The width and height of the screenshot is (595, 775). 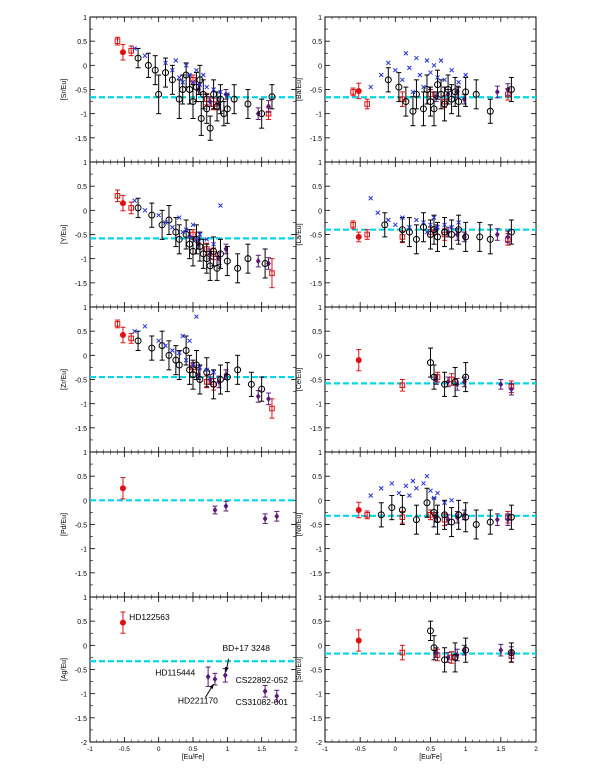 What do you see at coordinates (81, 671) in the screenshot?
I see `y-tick-label: -0.5` at bounding box center [81, 671].